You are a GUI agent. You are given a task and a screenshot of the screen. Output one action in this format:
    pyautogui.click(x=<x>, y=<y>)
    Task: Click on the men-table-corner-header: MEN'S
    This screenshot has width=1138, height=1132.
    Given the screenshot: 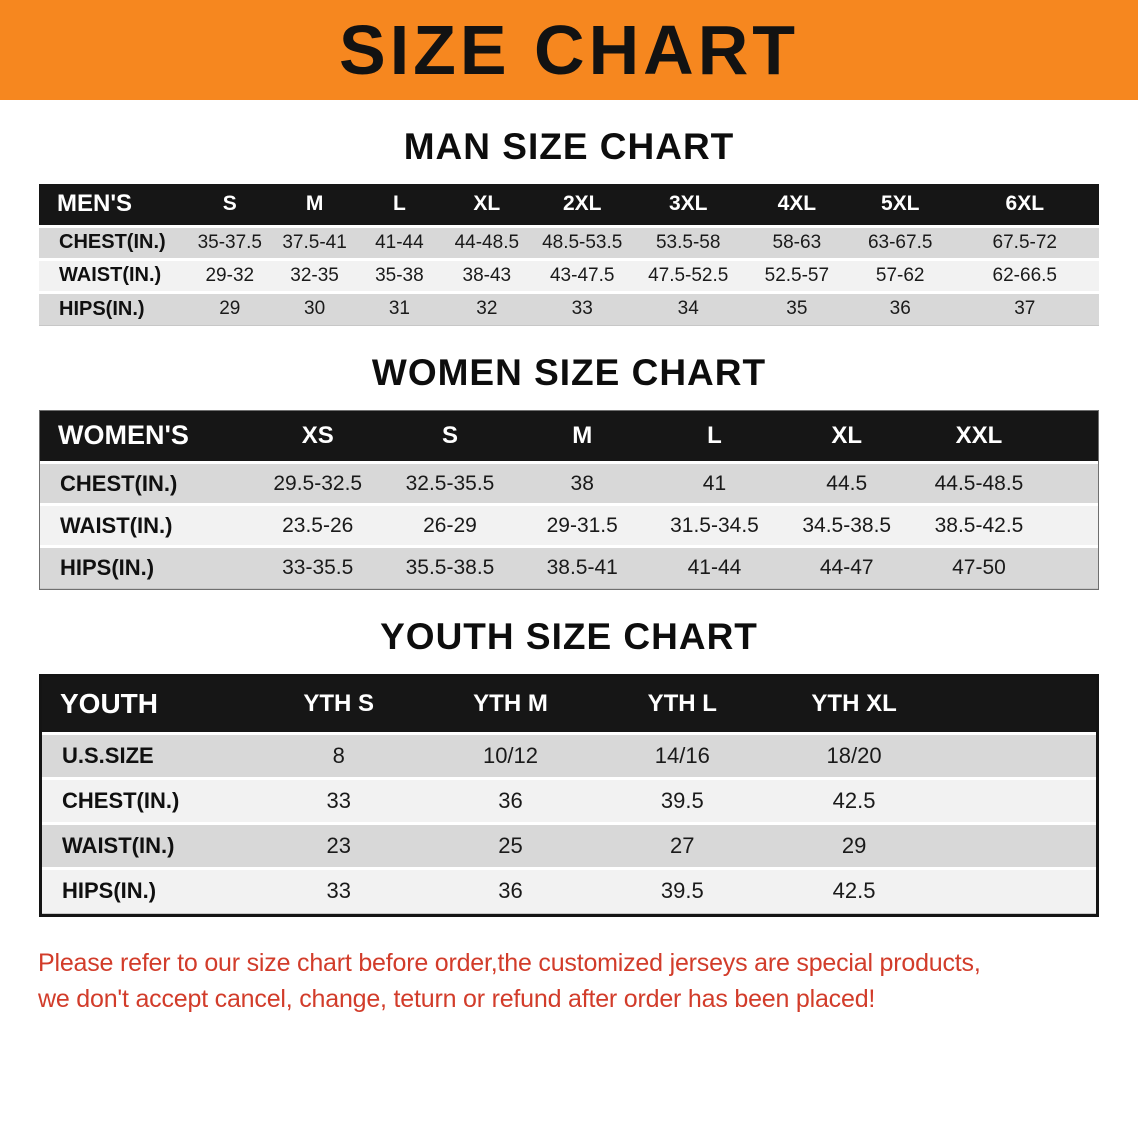 What is the action you would take?
    pyautogui.click(x=113, y=206)
    